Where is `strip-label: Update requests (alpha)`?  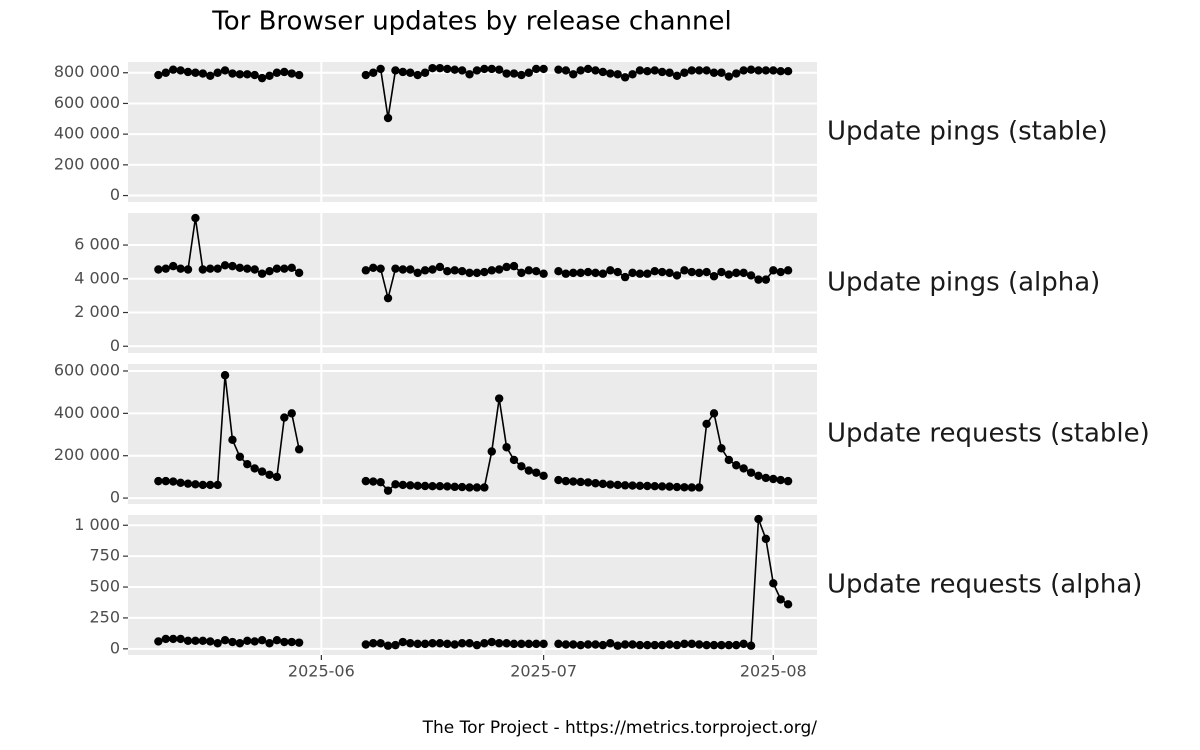
strip-label: Update requests (alpha) is located at coordinates (984, 585).